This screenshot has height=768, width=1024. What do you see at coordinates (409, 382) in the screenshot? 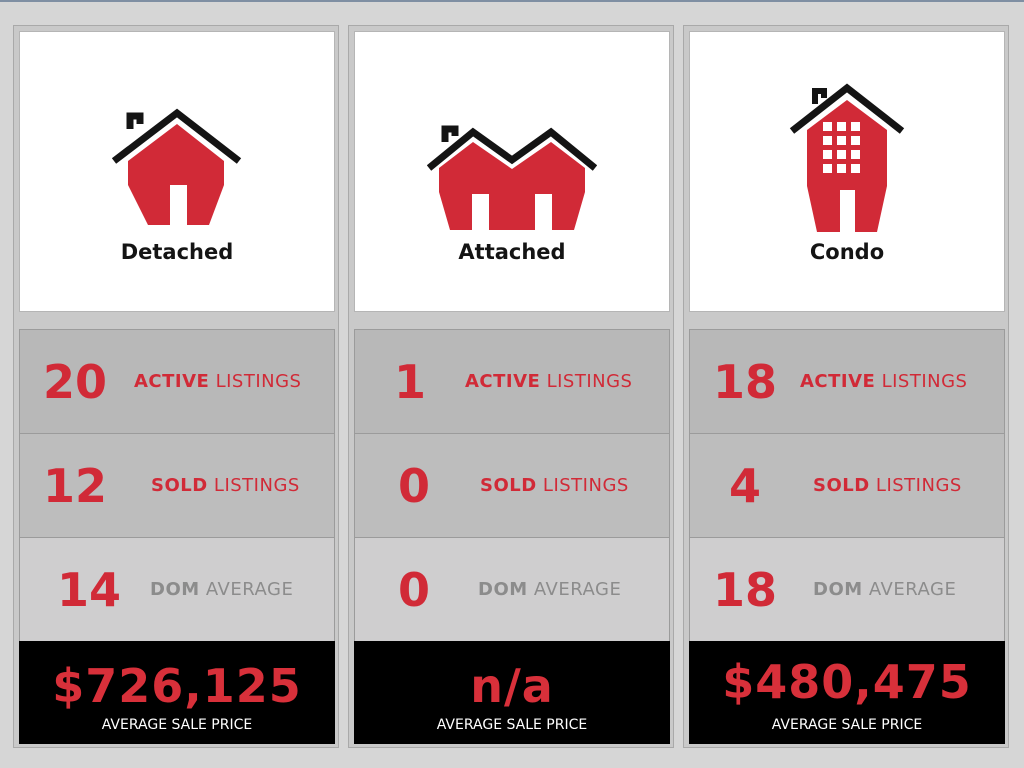
I see `active-count: 1` at bounding box center [409, 382].